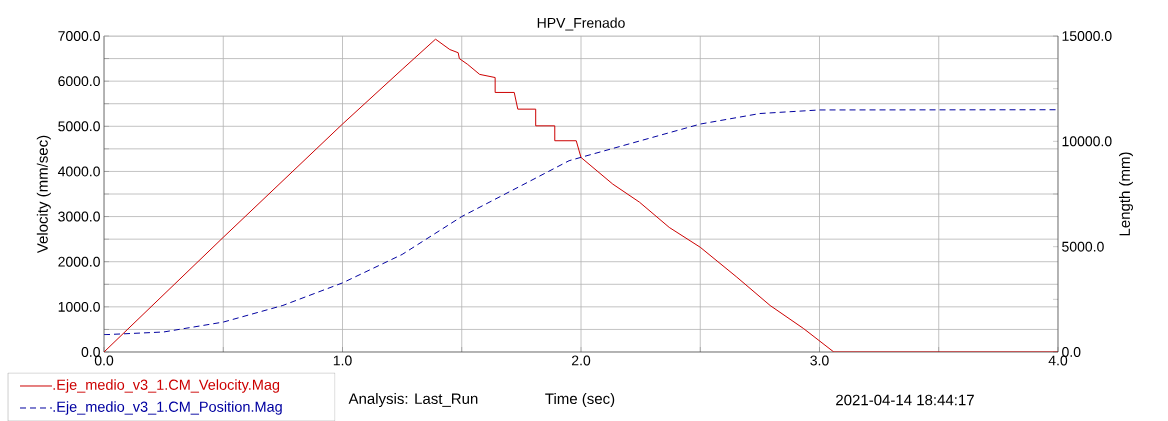 The image size is (1168, 421). What do you see at coordinates (1087, 35) in the screenshot?
I see `y2-tick-label: 15000.0` at bounding box center [1087, 35].